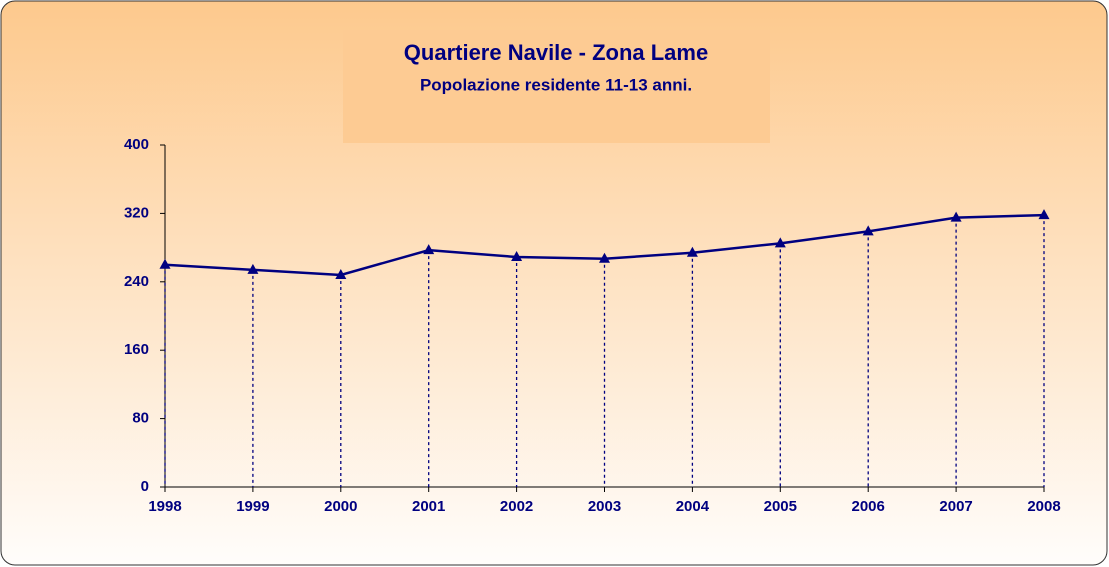 This screenshot has height=567, width=1109. Describe the element at coordinates (556, 52) in the screenshot. I see `chart-title: Quartiere Navile - Zona Lame` at that location.